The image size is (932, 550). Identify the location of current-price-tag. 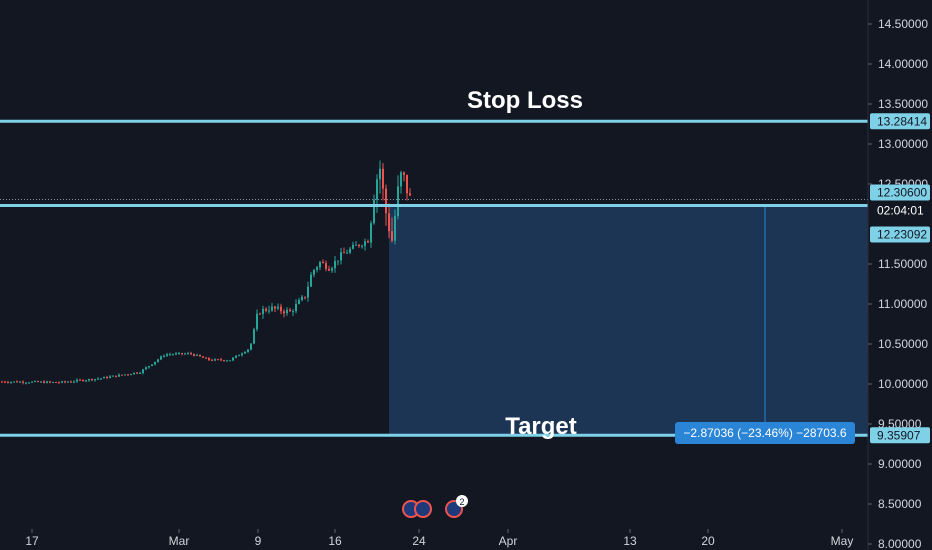
(900, 192).